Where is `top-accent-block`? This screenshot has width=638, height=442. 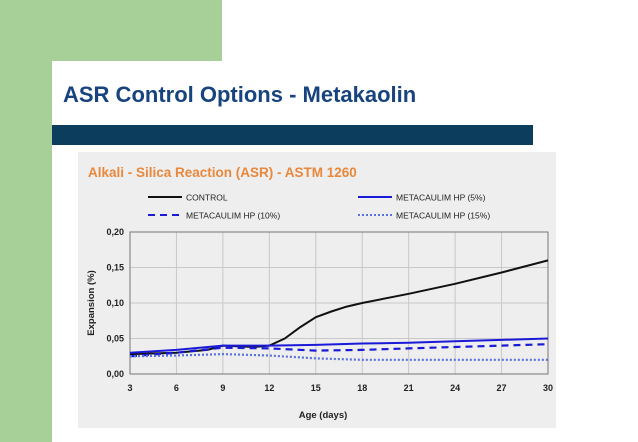 top-accent-block is located at coordinates (137, 30).